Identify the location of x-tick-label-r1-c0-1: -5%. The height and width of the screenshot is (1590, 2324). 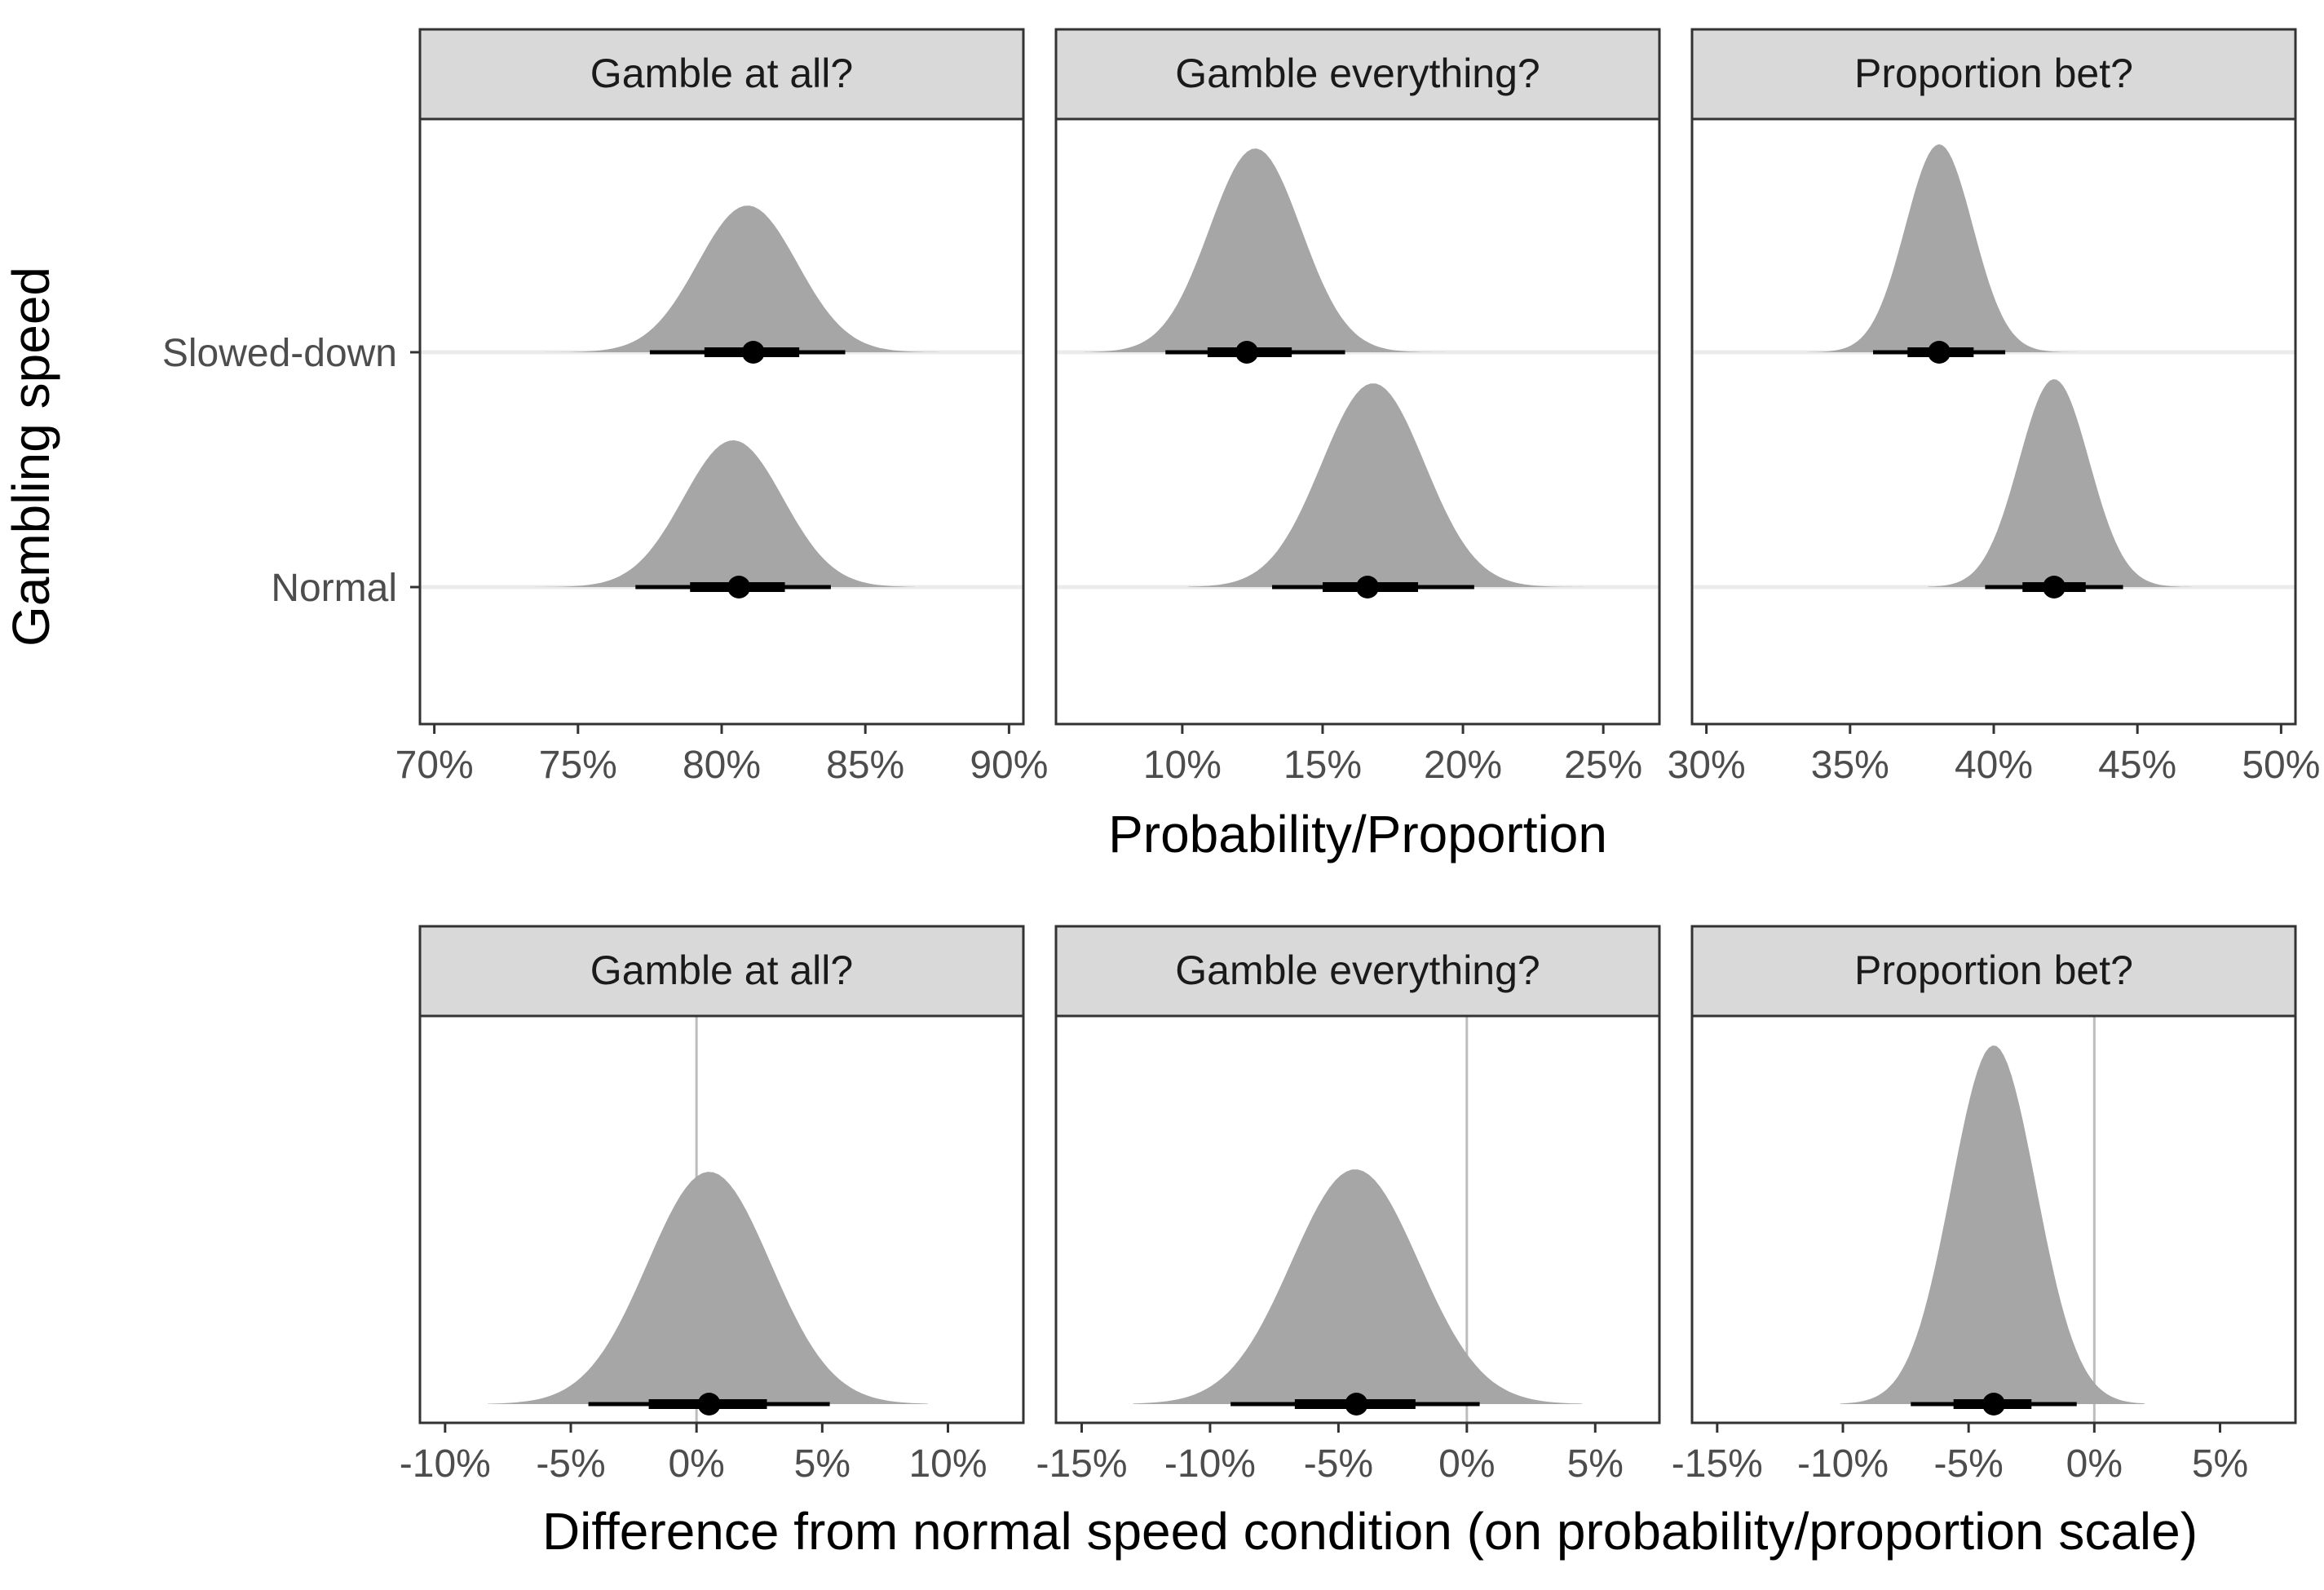
(570, 1464).